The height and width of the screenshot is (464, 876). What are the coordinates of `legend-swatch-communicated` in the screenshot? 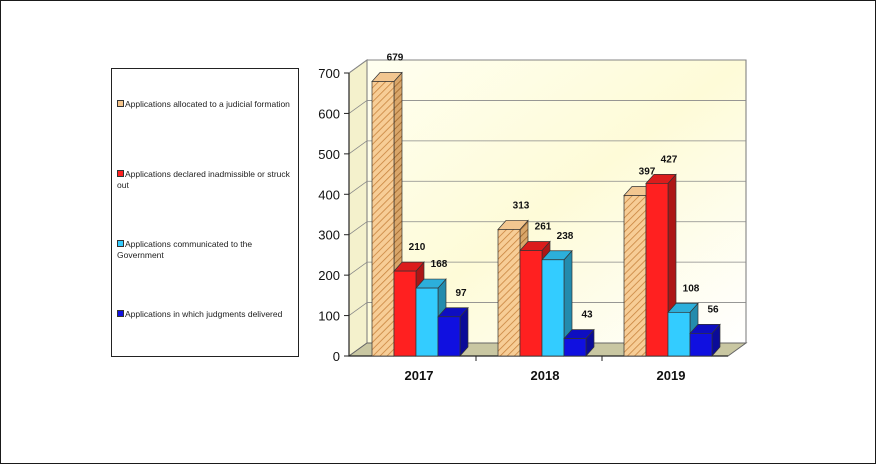 It's located at (120, 243).